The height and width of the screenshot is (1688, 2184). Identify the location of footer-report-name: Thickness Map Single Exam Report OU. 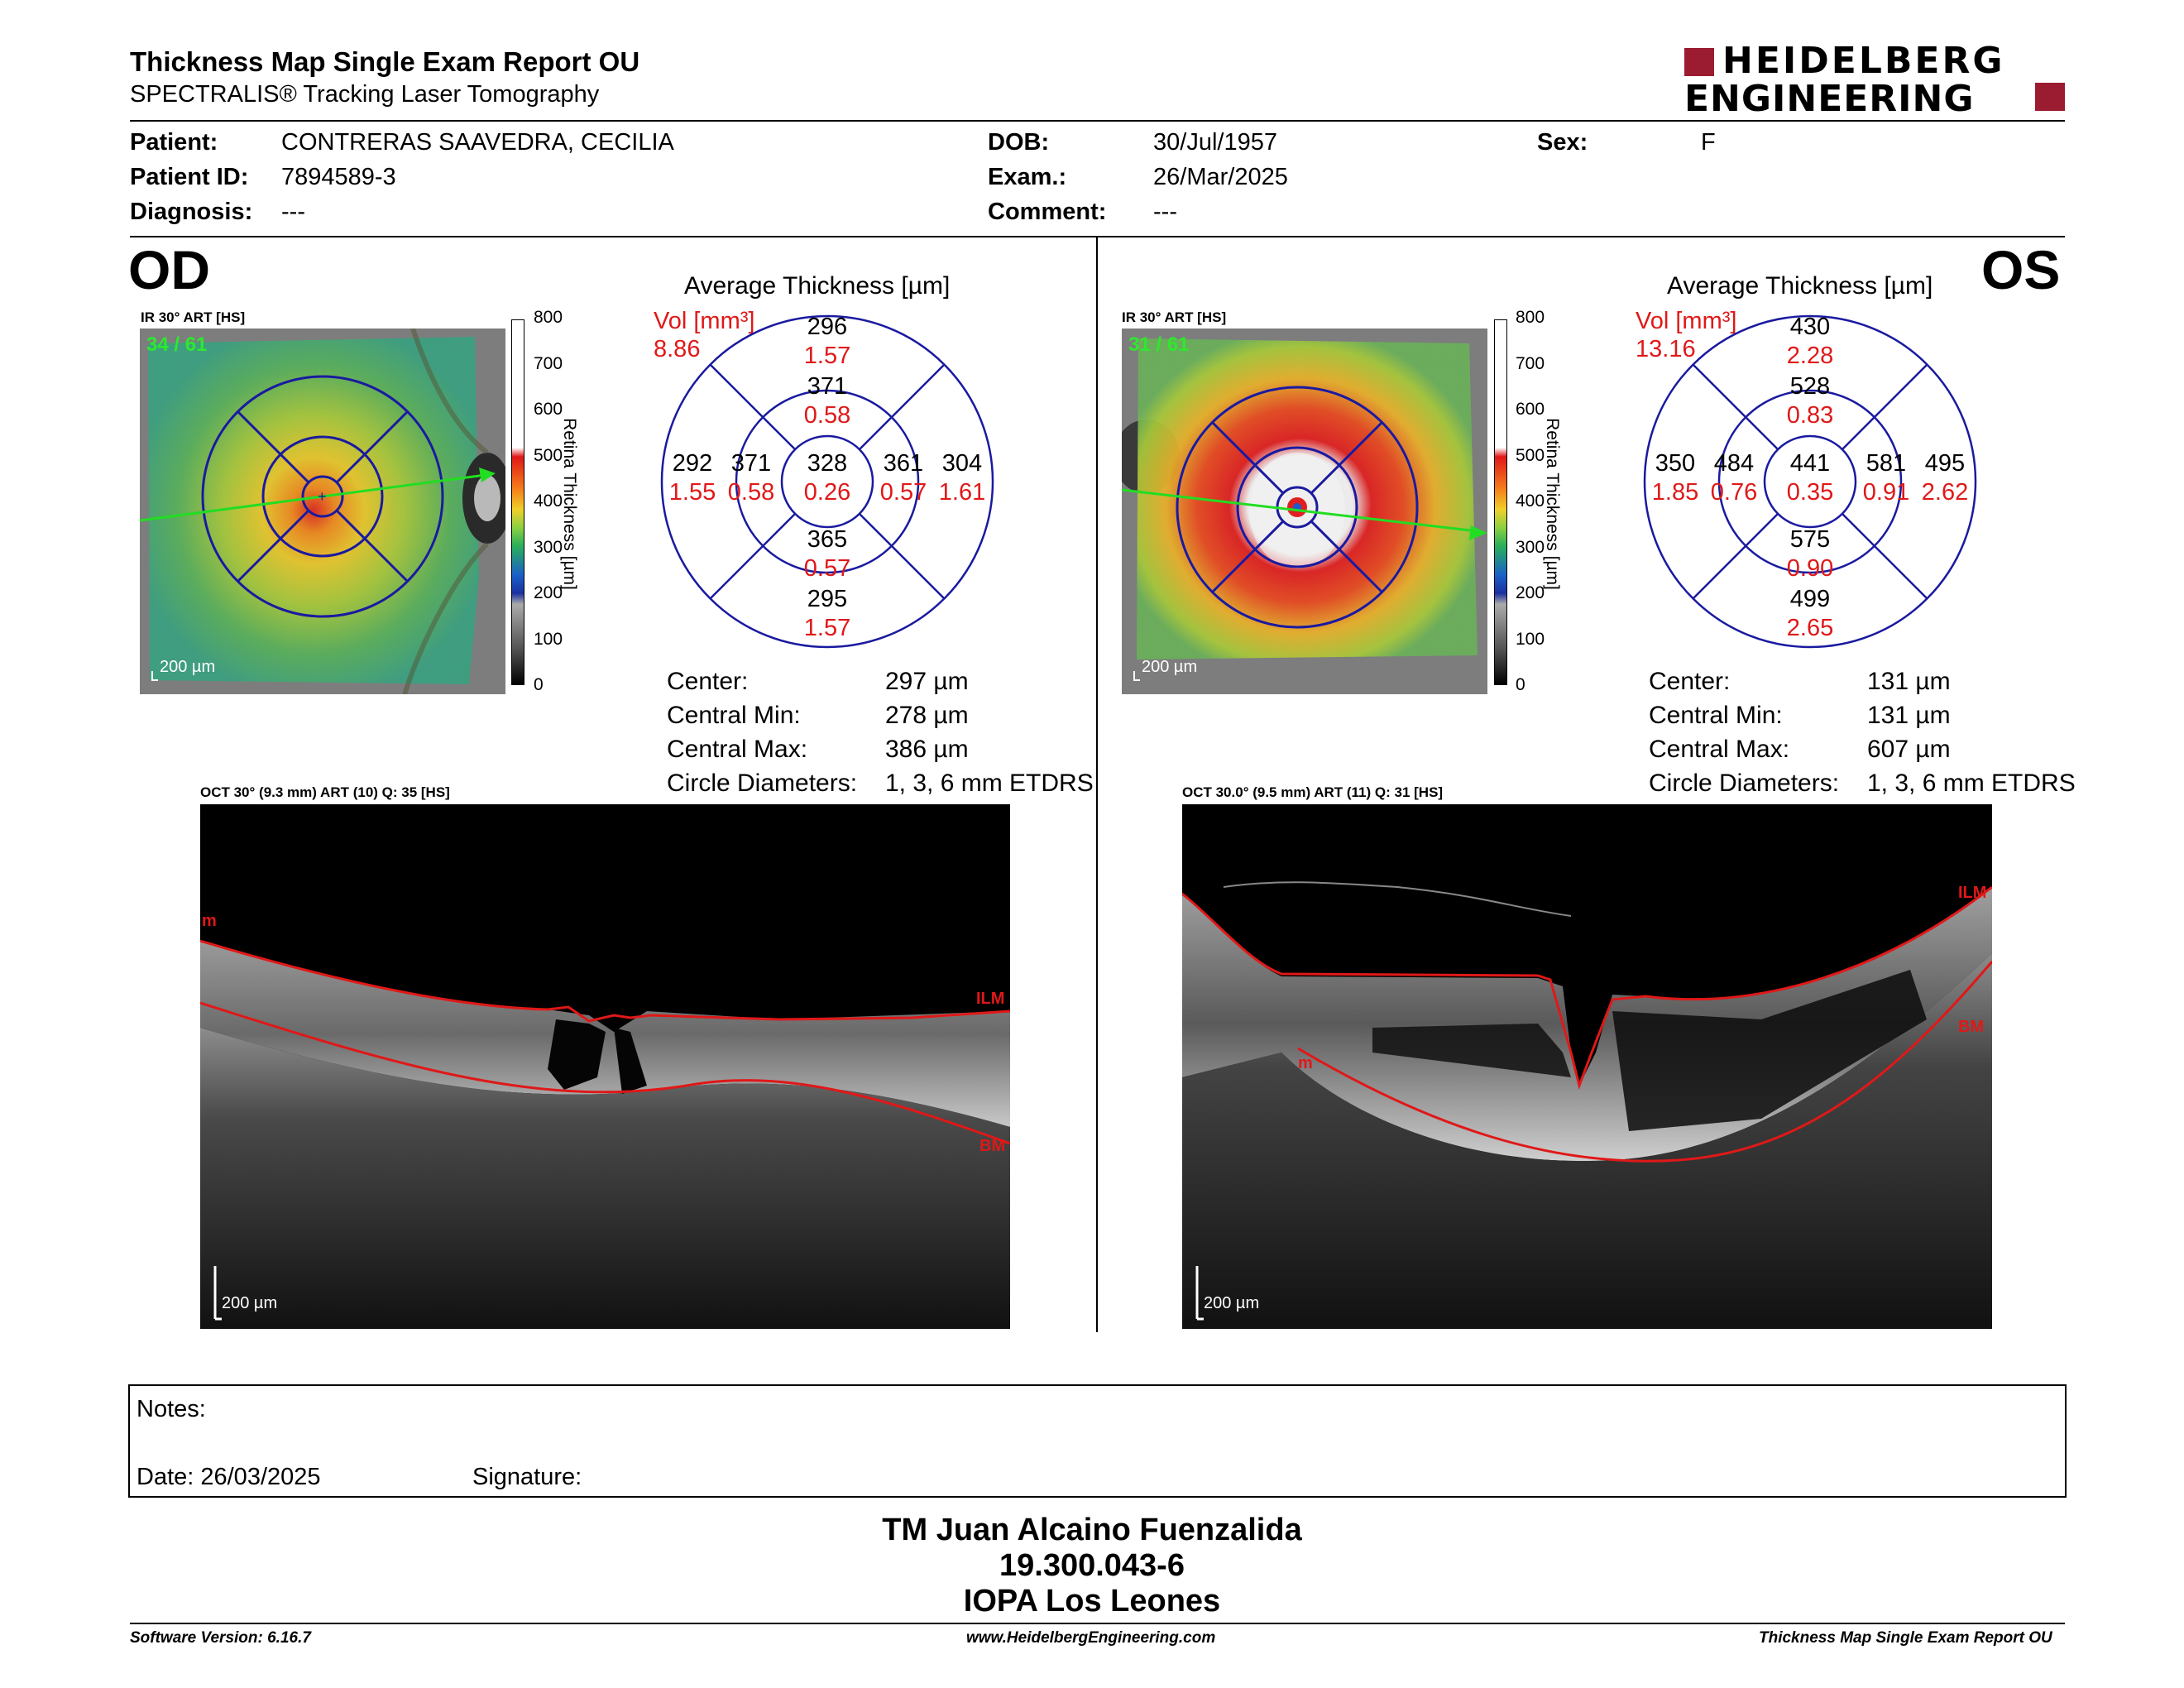
(1905, 1638).